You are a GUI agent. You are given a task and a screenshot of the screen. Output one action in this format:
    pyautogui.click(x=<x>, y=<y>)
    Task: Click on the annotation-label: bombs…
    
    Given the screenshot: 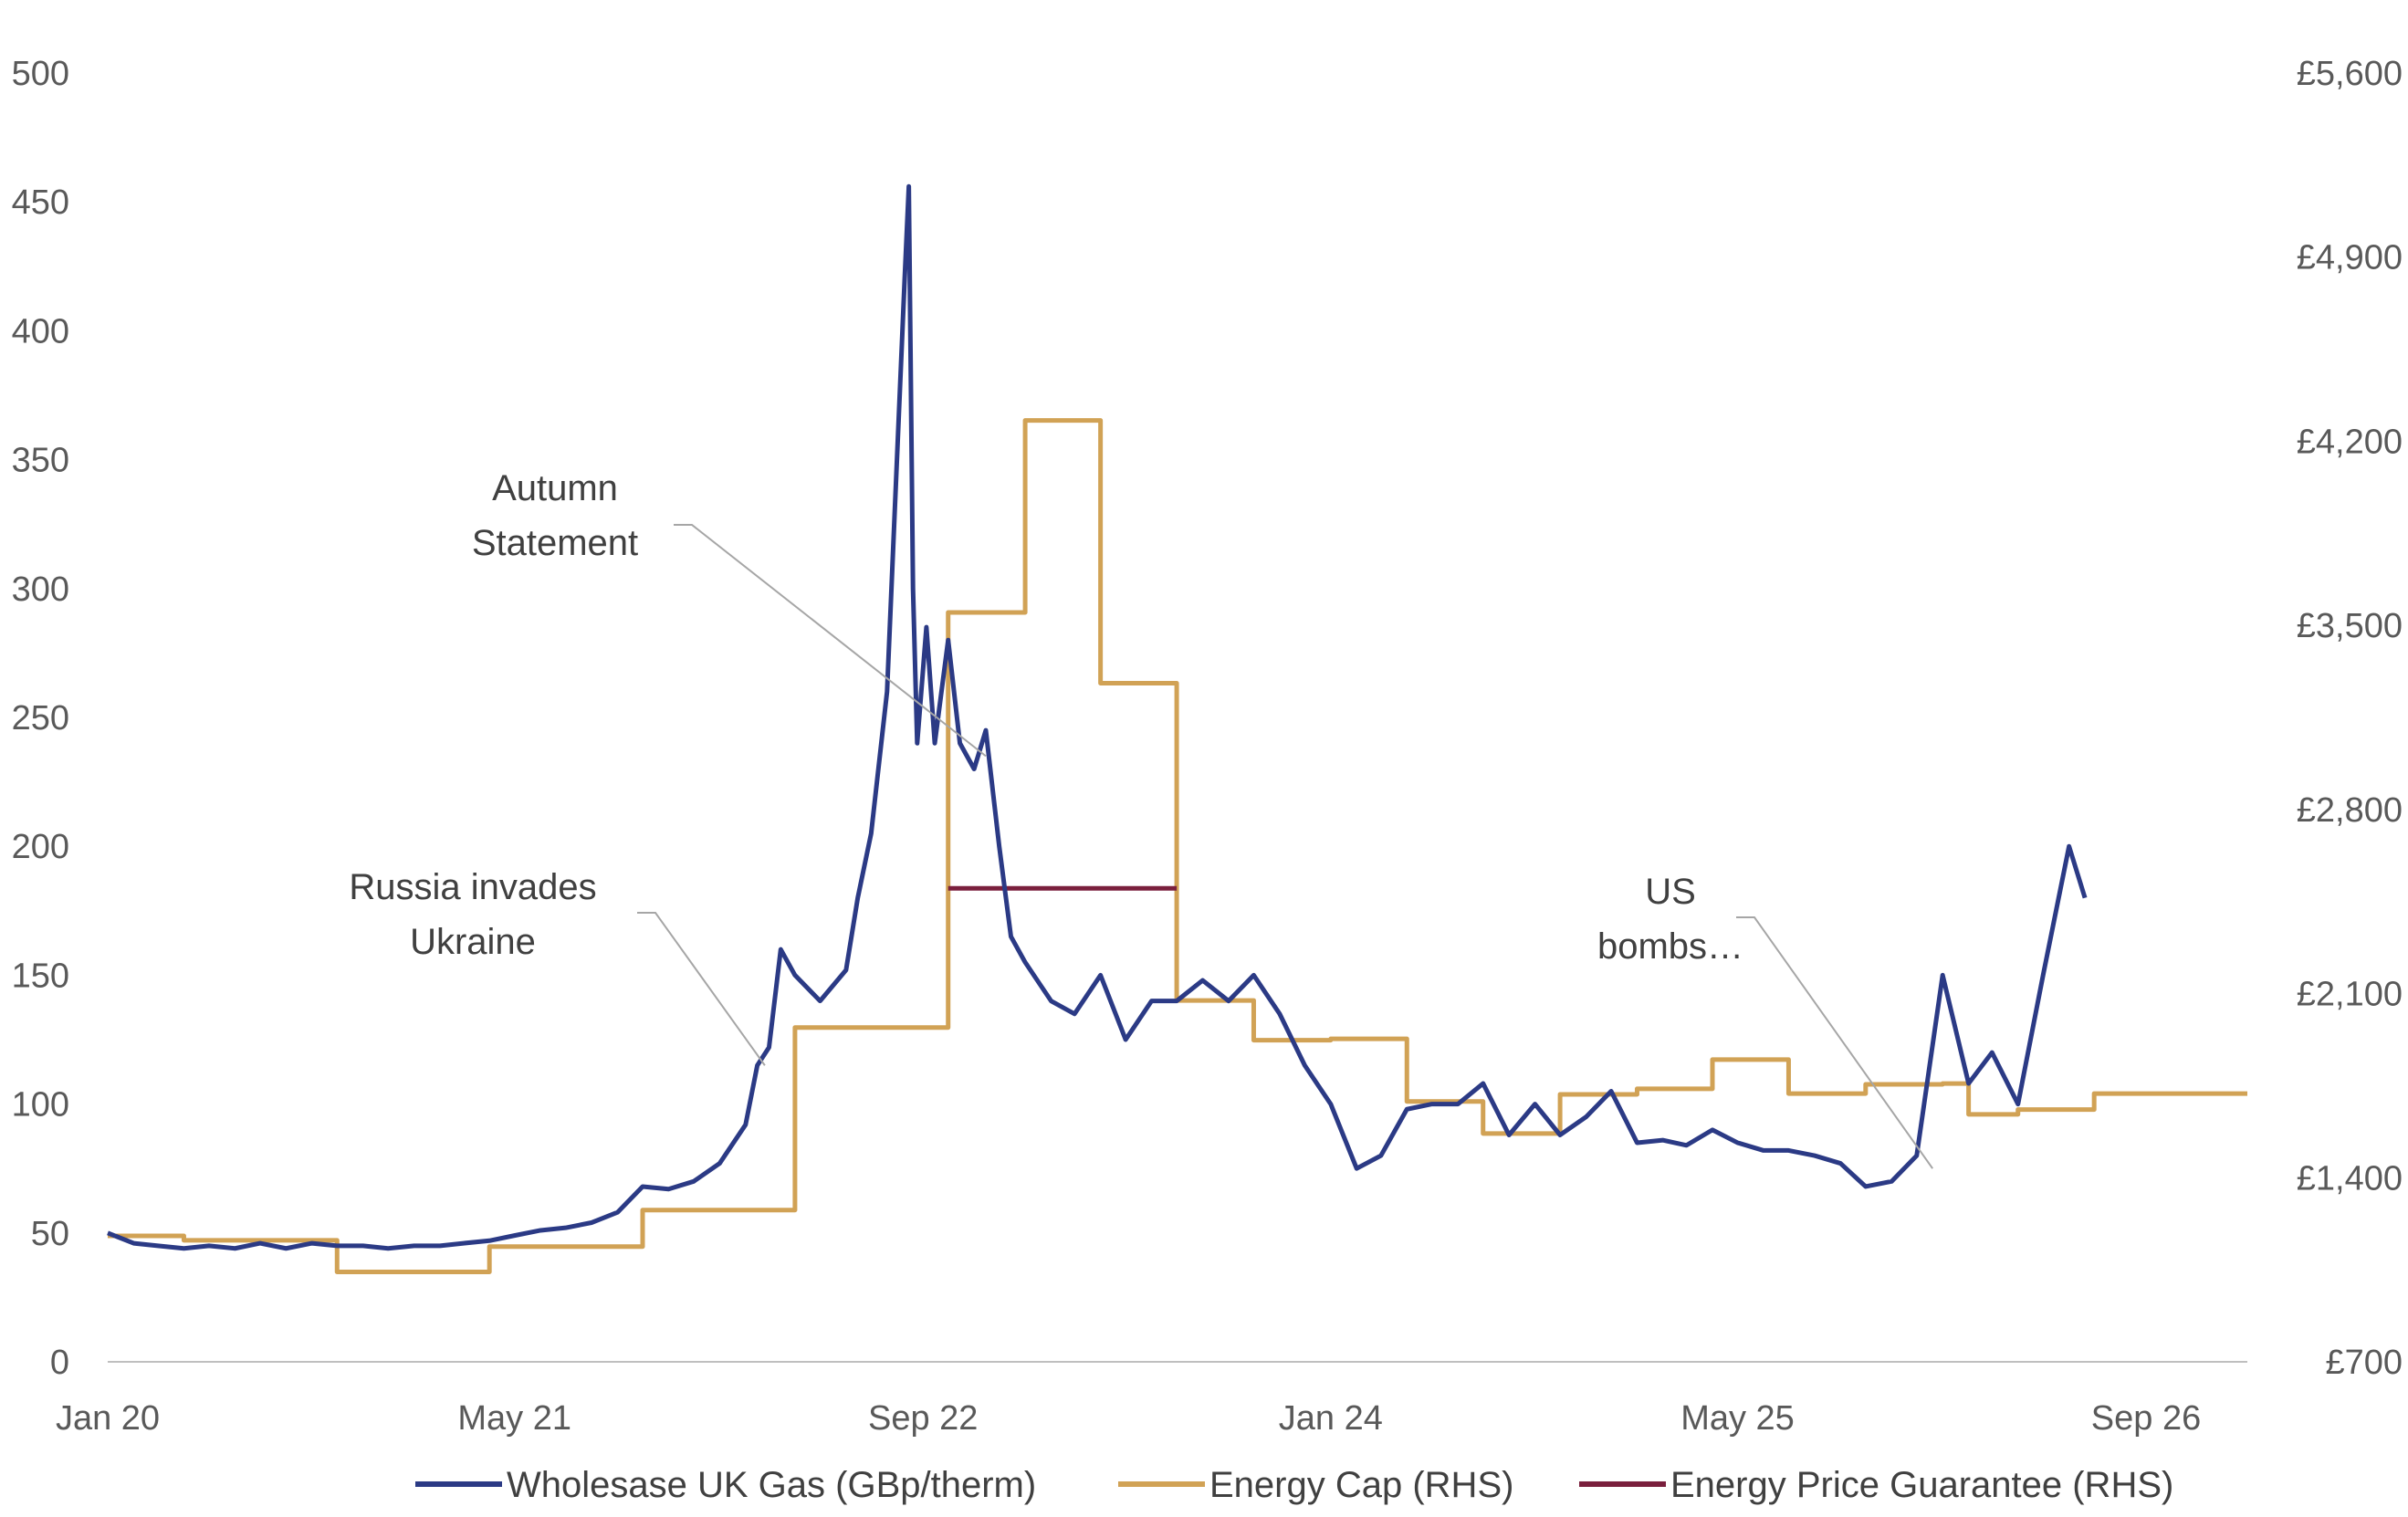 What is the action you would take?
    pyautogui.click(x=1670, y=946)
    